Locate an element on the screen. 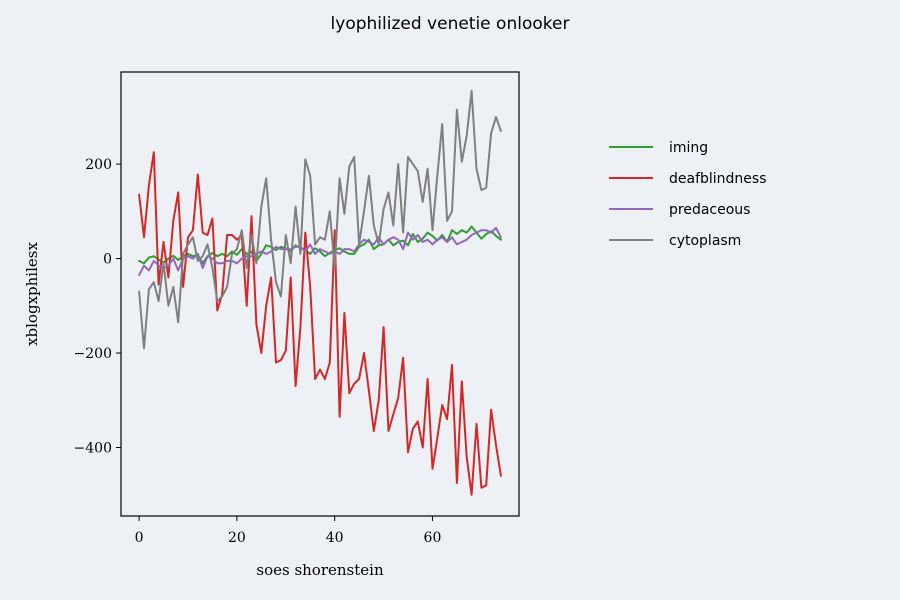 Image resolution: width=900 pixels, height=600 pixels. y-tick-label: 200 is located at coordinates (98, 165).